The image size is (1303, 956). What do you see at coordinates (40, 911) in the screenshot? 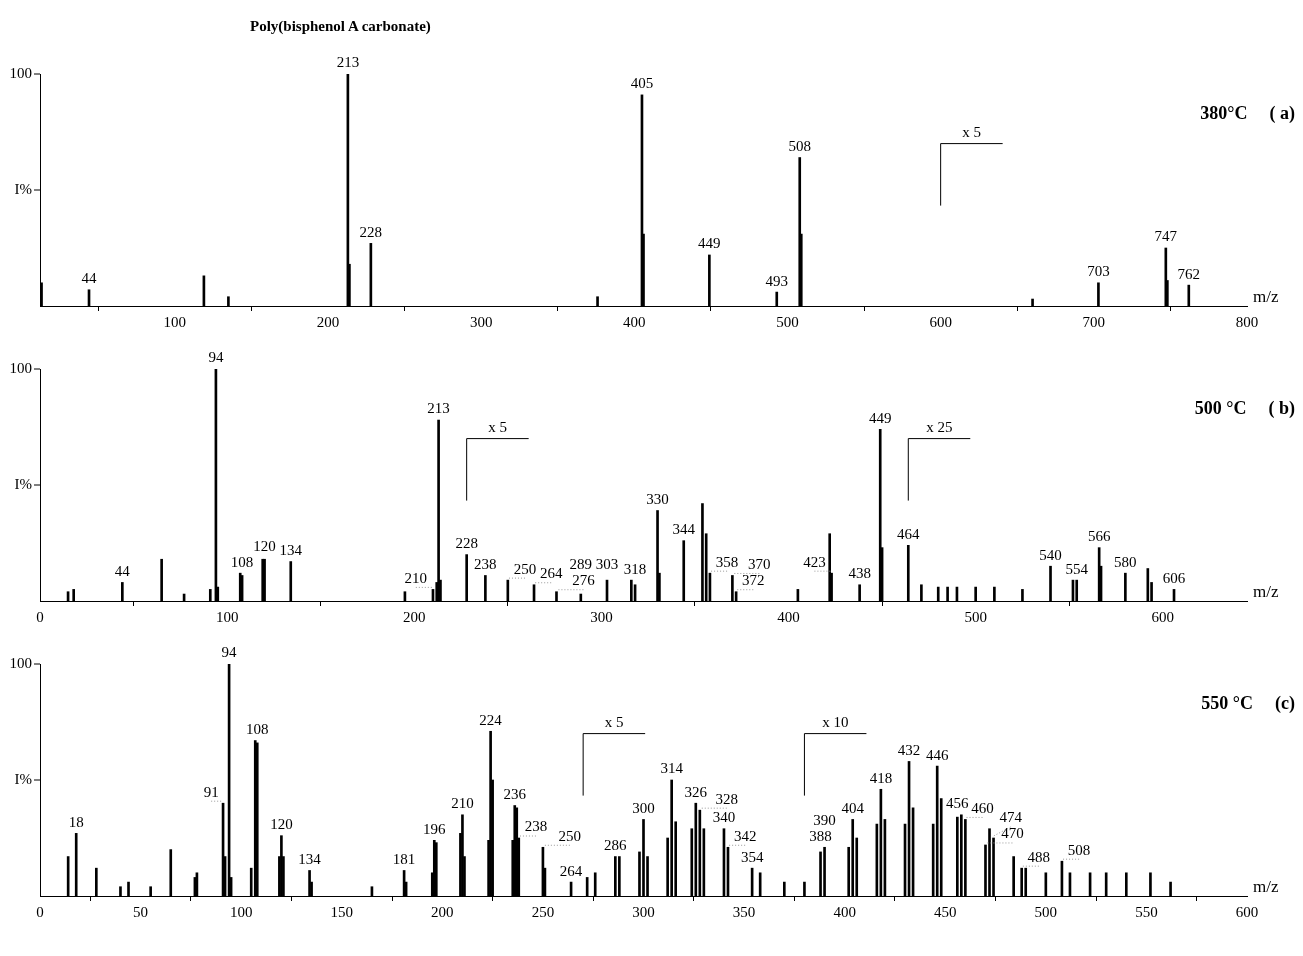
I see `x-tick-label: 0` at bounding box center [40, 911].